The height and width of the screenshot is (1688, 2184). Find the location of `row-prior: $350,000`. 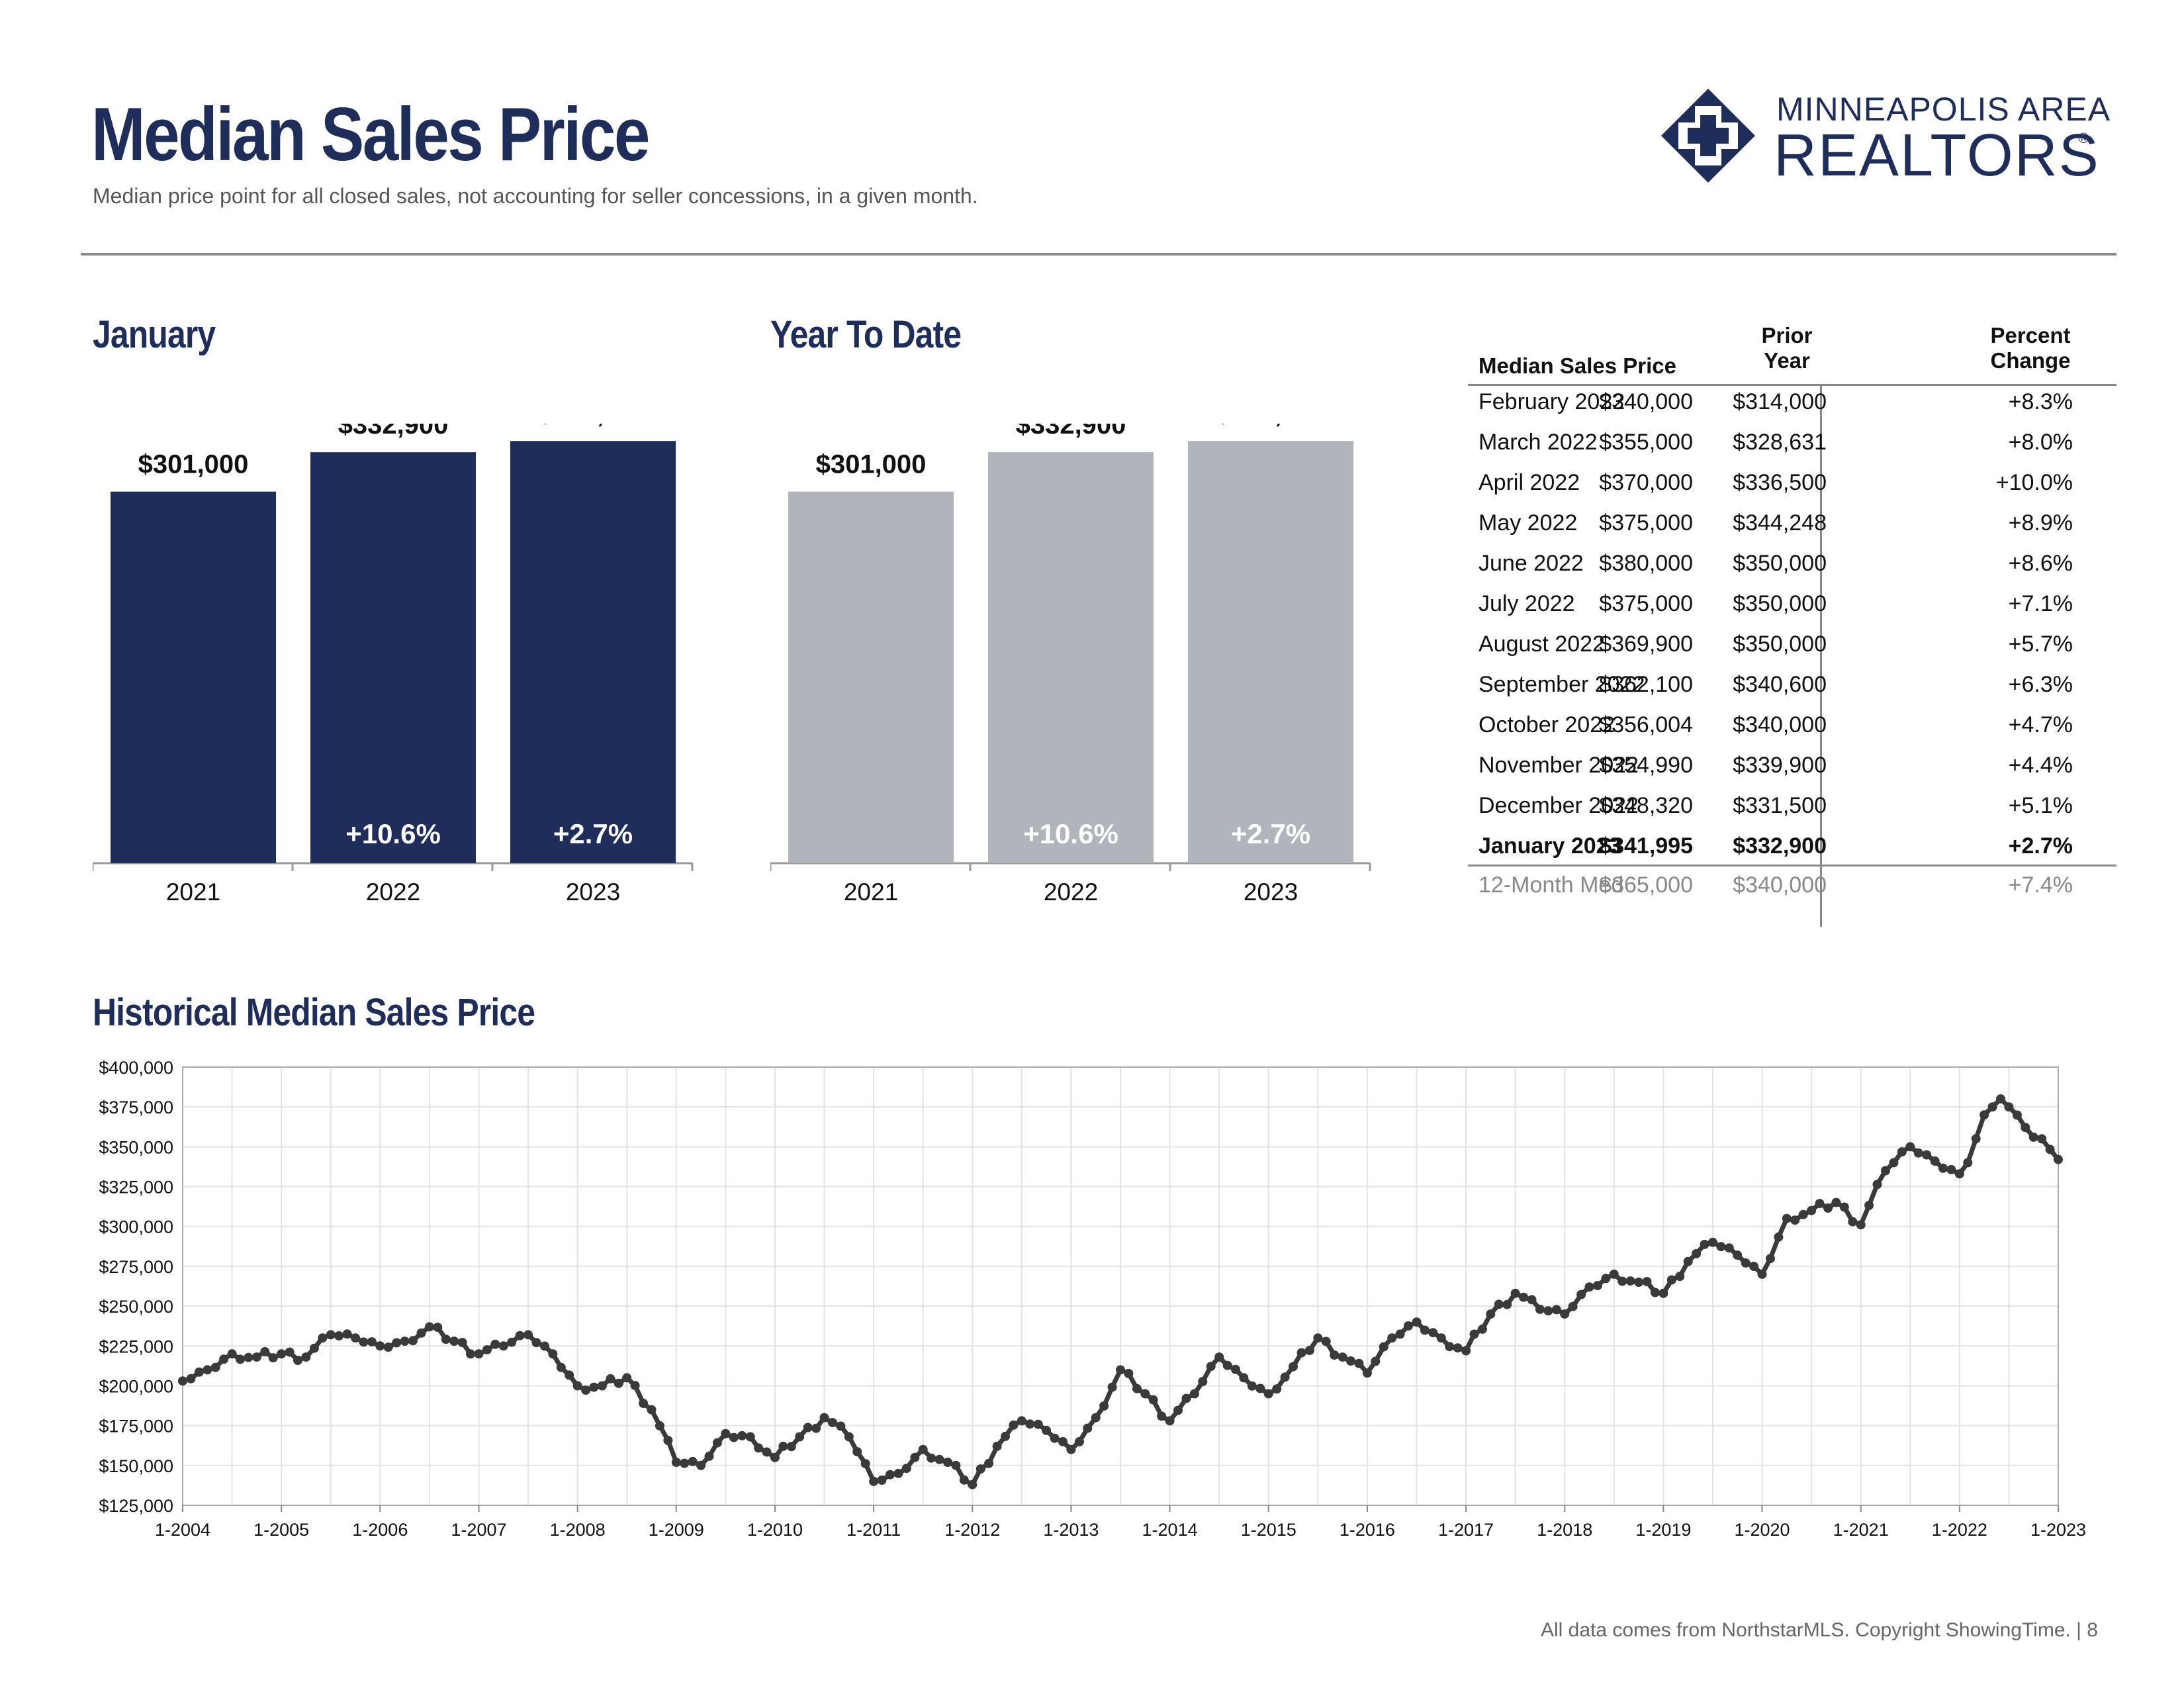

row-prior: $350,000 is located at coordinates (1780, 644).